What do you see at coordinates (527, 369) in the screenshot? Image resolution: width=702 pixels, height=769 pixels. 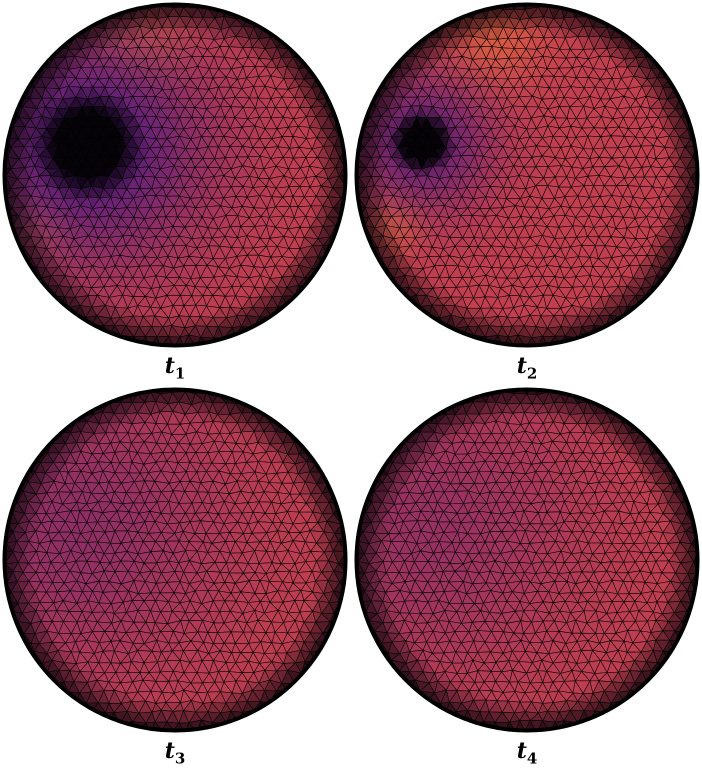 I see `caption-t2: t2` at bounding box center [527, 369].